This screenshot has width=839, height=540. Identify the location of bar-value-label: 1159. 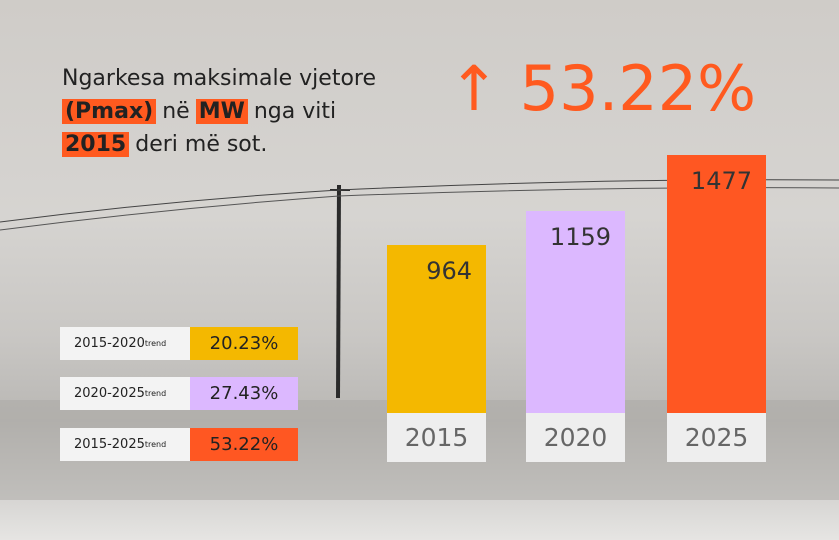
(580, 236).